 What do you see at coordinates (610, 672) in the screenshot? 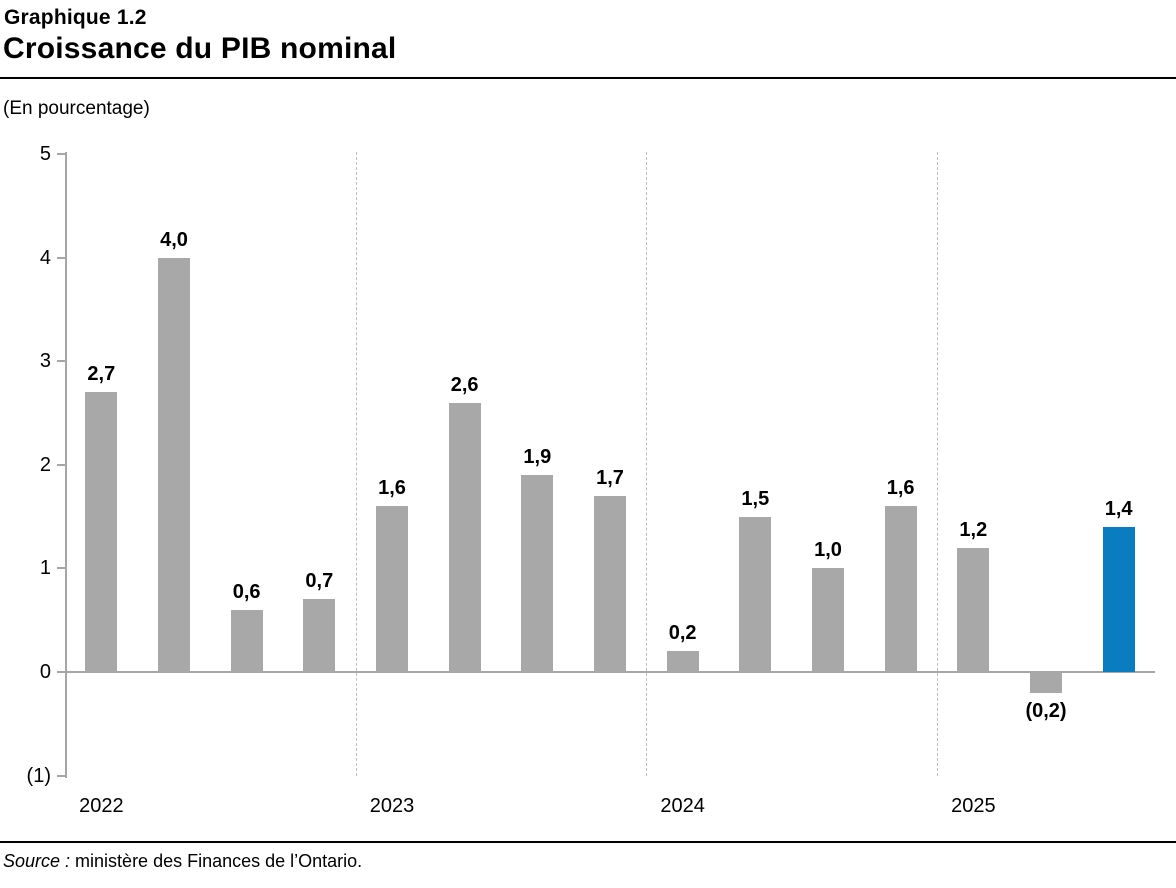
I see `zero-baseline` at bounding box center [610, 672].